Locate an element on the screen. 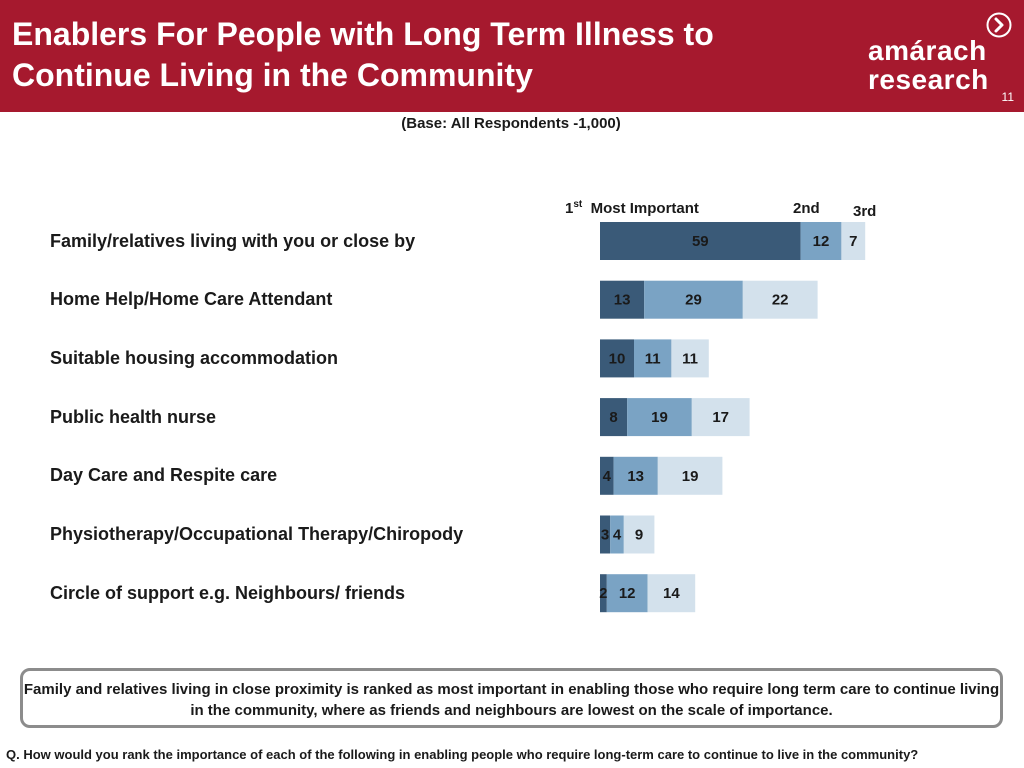 This screenshot has height=768, width=1024. data-label-second-row-6: 4 is located at coordinates (617, 535).